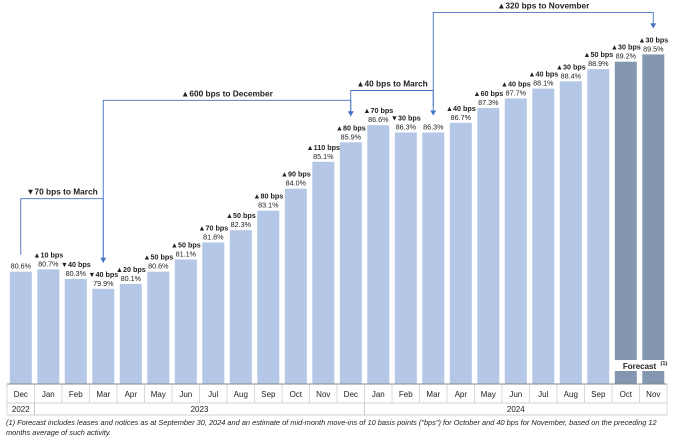 The width and height of the screenshot is (682, 441). Describe the element at coordinates (543, 5) in the screenshot. I see `bracket-label: ▲320 bps to November` at that location.